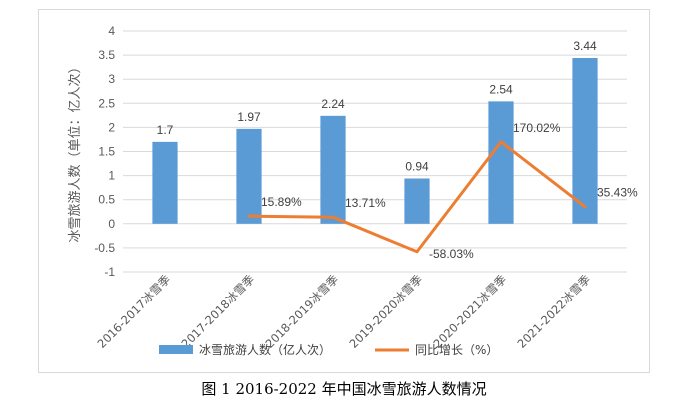 The image size is (688, 411). Describe the element at coordinates (111, 79) in the screenshot. I see `y-tick-label: 3` at that location.